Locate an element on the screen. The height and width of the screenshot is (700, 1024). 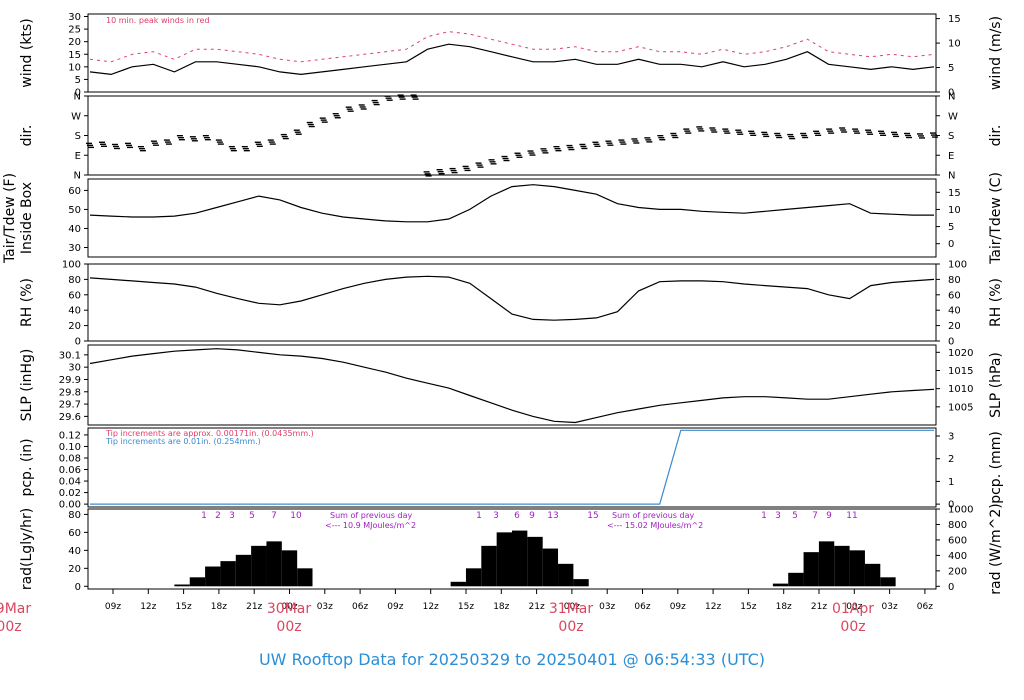
temp-panel-frame is located at coordinates (512, 218).